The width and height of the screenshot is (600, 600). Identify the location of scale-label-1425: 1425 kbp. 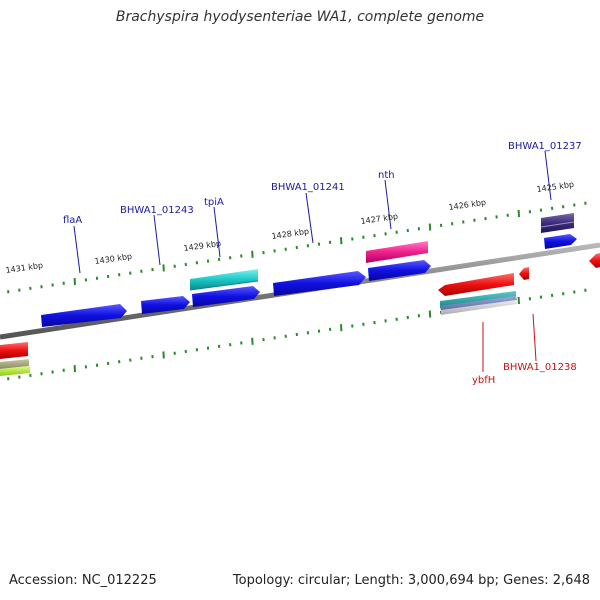
(555, 187).